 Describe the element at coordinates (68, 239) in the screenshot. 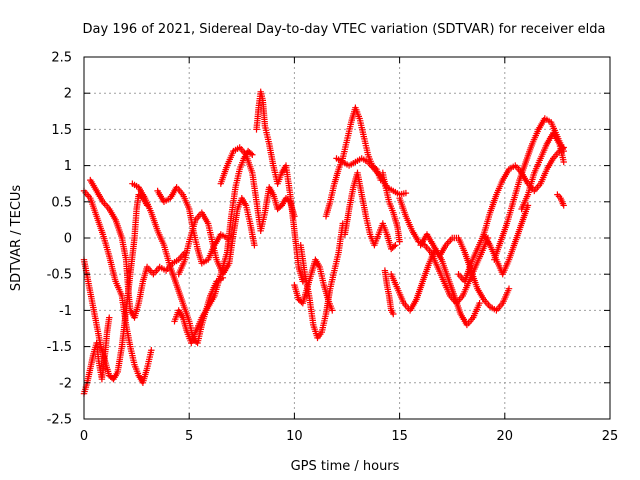

I see `y-tick-label: 0` at that location.